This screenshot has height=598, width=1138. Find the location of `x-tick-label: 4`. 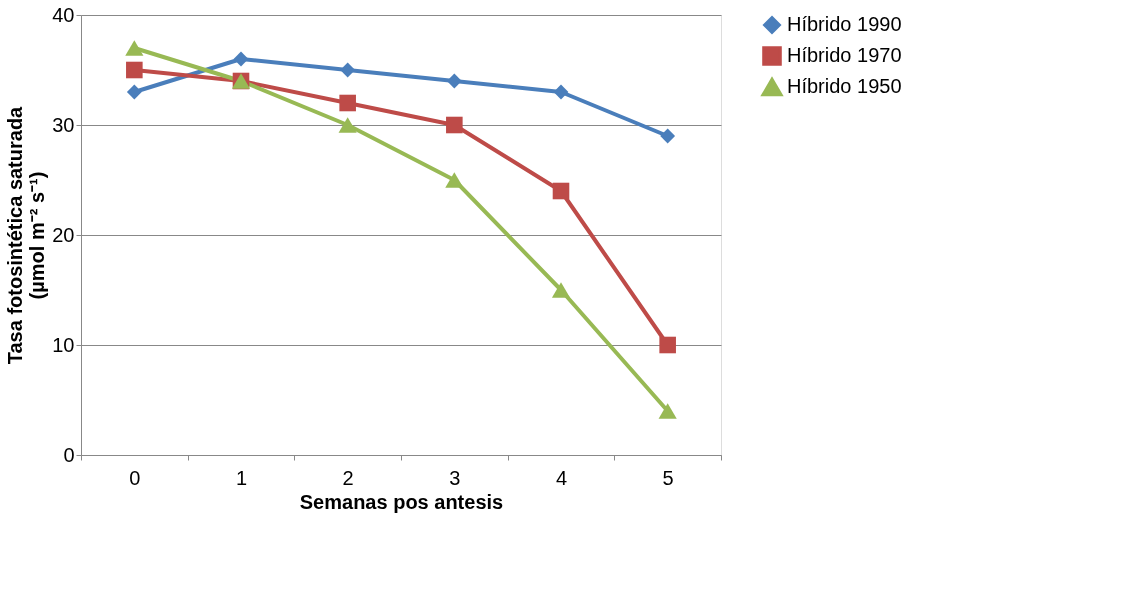

x-tick-label: 4 is located at coordinates (561, 477).